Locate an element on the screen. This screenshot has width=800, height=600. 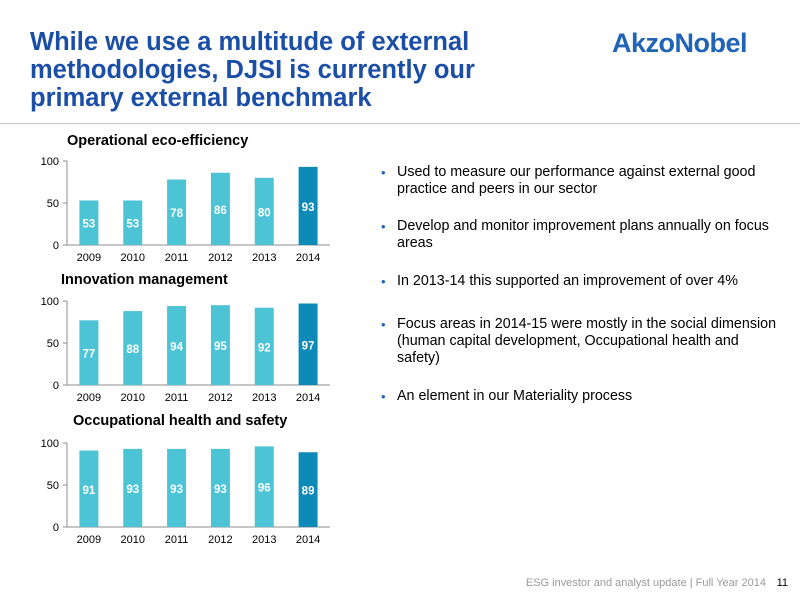
data-label: 78 is located at coordinates (176, 214).